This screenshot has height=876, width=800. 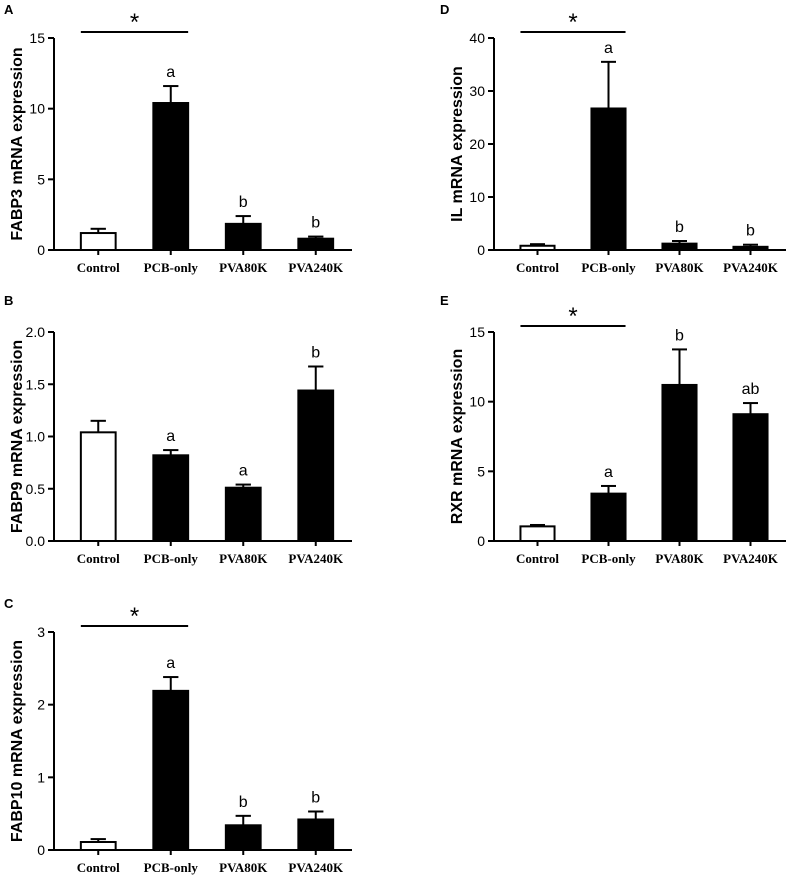 What do you see at coordinates (41, 705) in the screenshot?
I see `y-tick-label: 2` at bounding box center [41, 705].